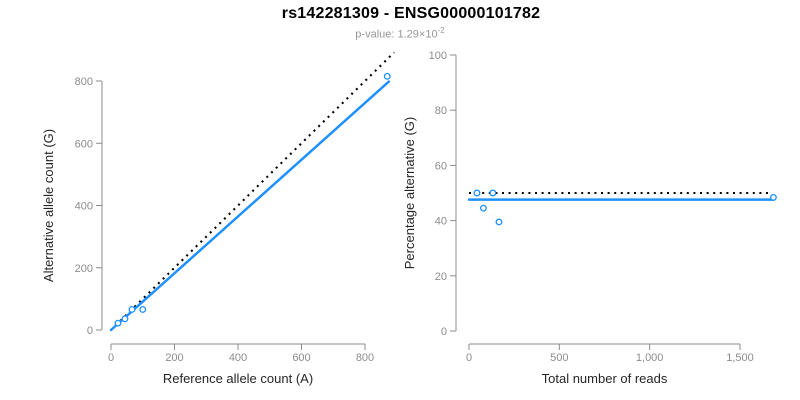 This screenshot has width=800, height=400. Describe the element at coordinates (396, 34) in the screenshot. I see `p-value-text: p-value: 1.29×10` at that location.